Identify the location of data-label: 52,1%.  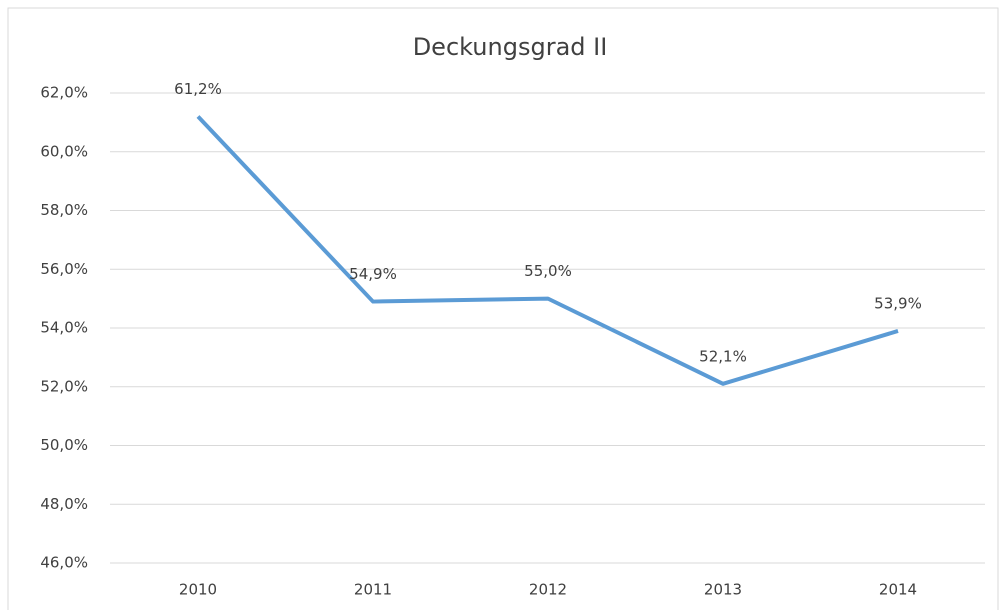
(723, 356).